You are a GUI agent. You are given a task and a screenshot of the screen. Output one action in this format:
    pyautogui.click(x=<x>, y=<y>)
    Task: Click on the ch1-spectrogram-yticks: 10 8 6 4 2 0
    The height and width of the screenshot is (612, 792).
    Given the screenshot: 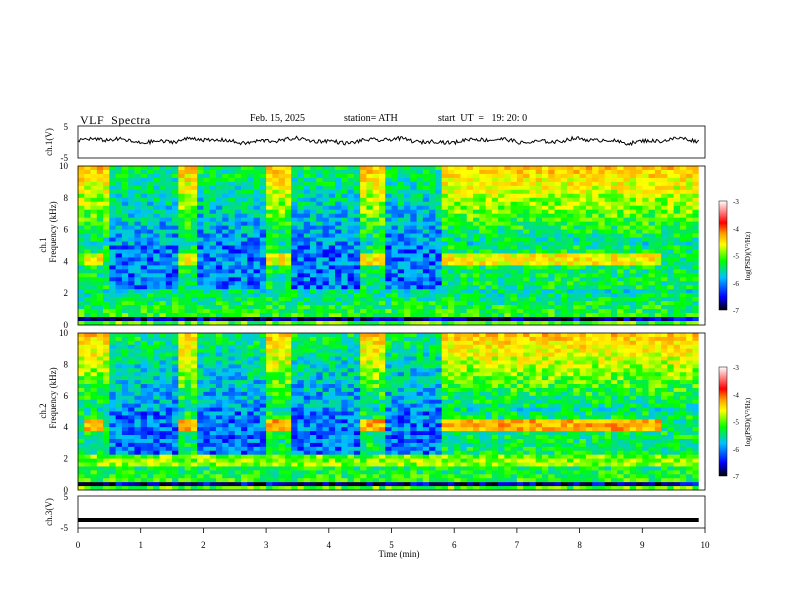 What is the action you would take?
    pyautogui.click(x=64, y=245)
    